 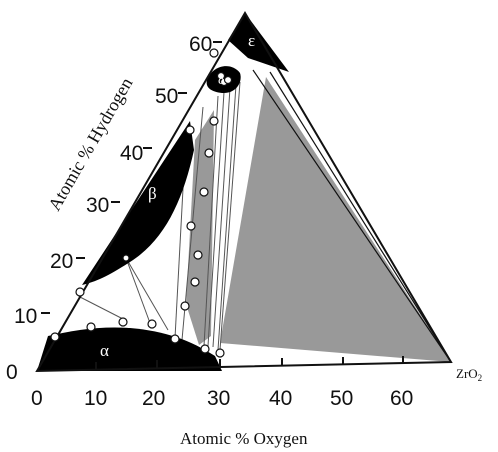 I want to click on phase-label-delta: δ, so click(x=221, y=80).